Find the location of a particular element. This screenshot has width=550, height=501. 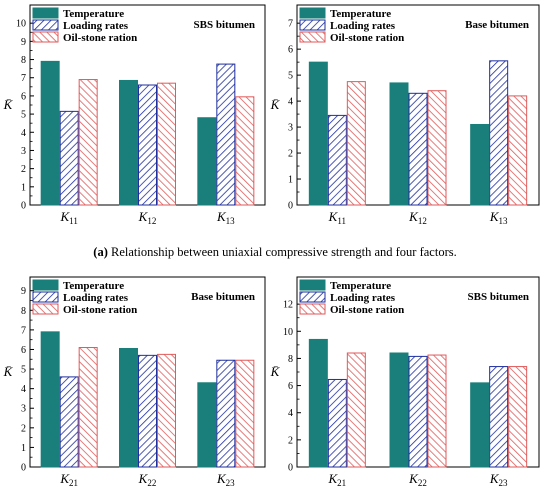

y-tick-label: 9 is located at coordinates (23, 291).